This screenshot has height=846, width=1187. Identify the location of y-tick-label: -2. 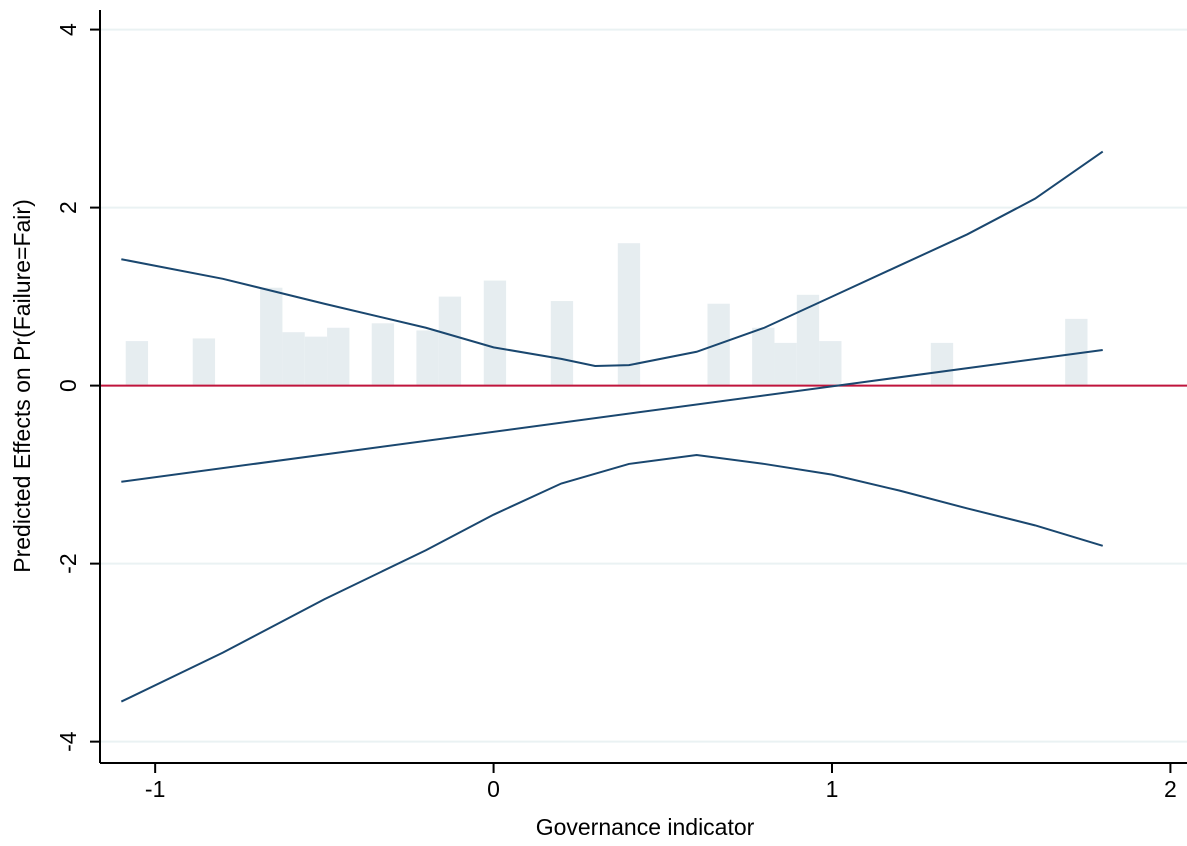
(68, 563).